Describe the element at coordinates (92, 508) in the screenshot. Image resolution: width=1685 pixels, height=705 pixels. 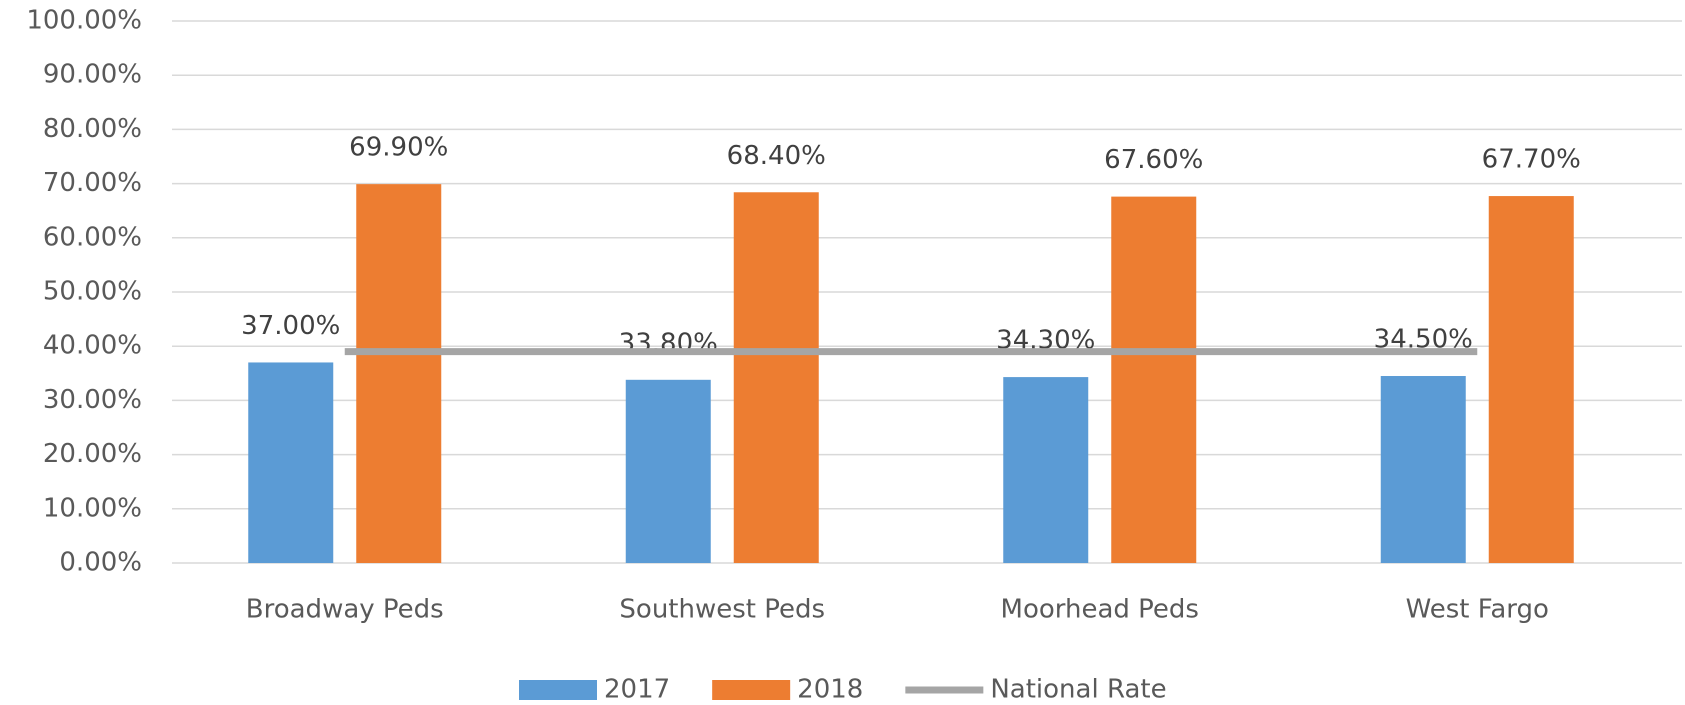
I see `y-tick-label: 10.00%` at that location.